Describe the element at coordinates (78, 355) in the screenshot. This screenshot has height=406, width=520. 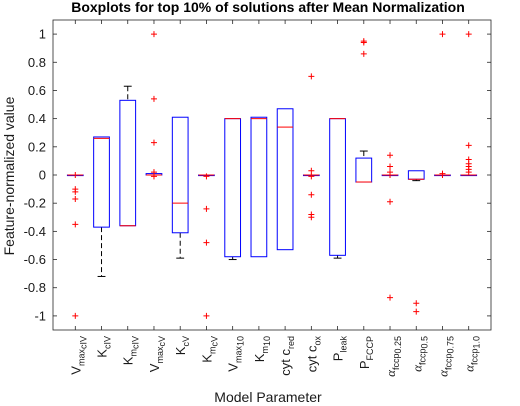
I see `x-tick-label: VmaxcIV` at that location.